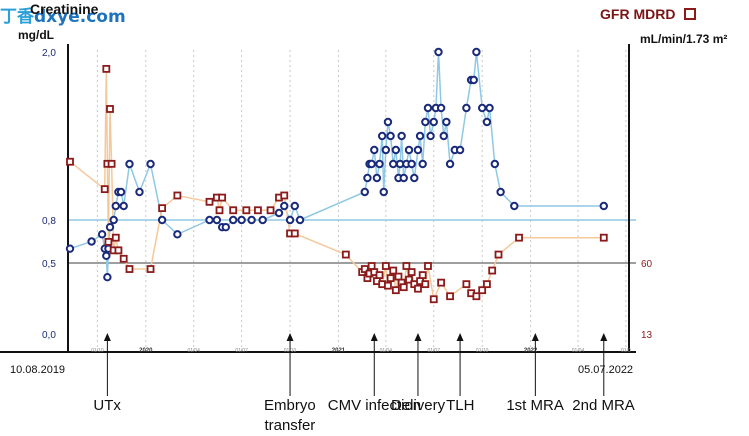 Image resolution: width=749 pixels, height=436 pixels. I want to click on month-tick-label: 01/10, so click(482, 351).